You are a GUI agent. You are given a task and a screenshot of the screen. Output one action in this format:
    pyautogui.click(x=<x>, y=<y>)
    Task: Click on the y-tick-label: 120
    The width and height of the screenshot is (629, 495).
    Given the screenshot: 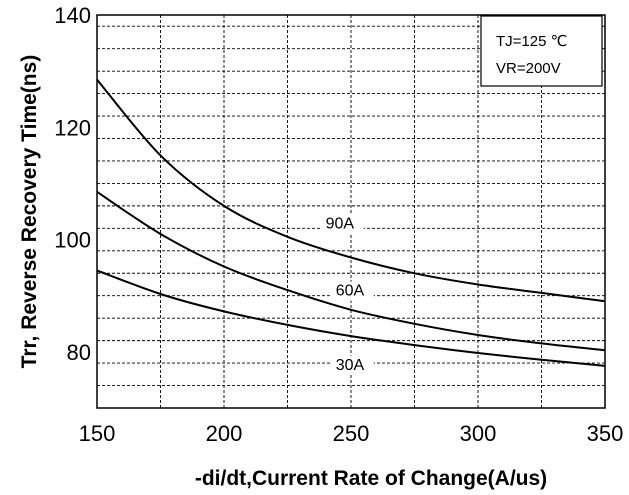 What is the action you would take?
    pyautogui.click(x=72, y=127)
    